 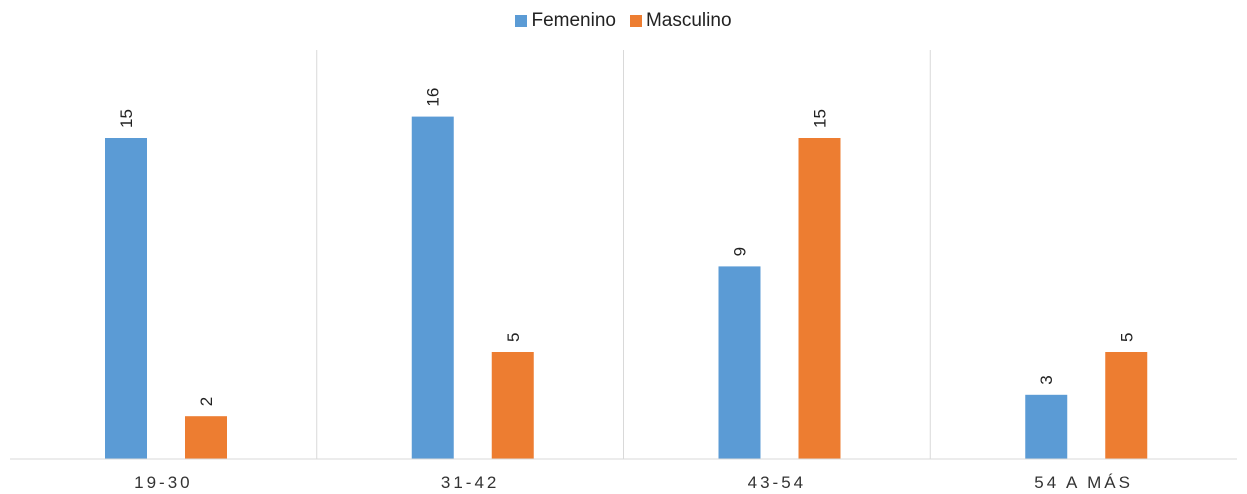 I want to click on legend-swatch-femenino, so click(x=521, y=21).